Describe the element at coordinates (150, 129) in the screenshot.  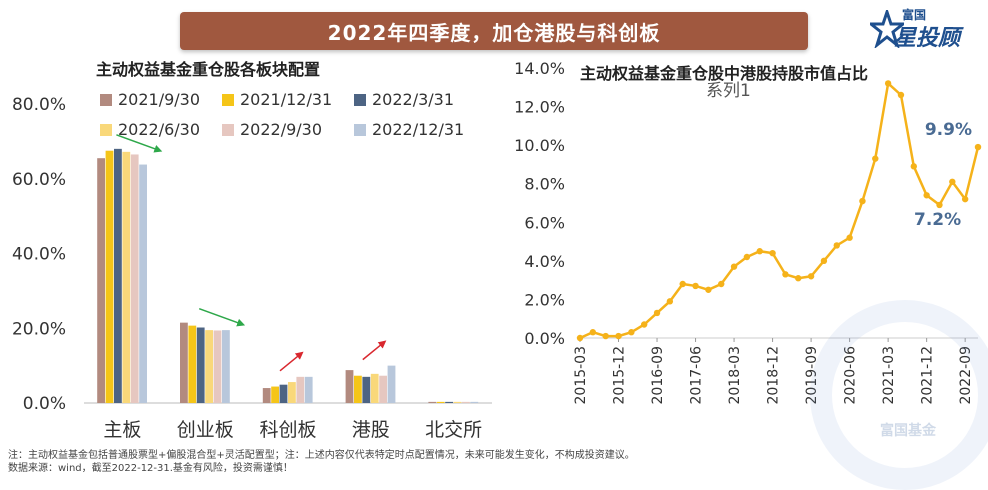
I see `legend-item: 2022/6/30` at that location.